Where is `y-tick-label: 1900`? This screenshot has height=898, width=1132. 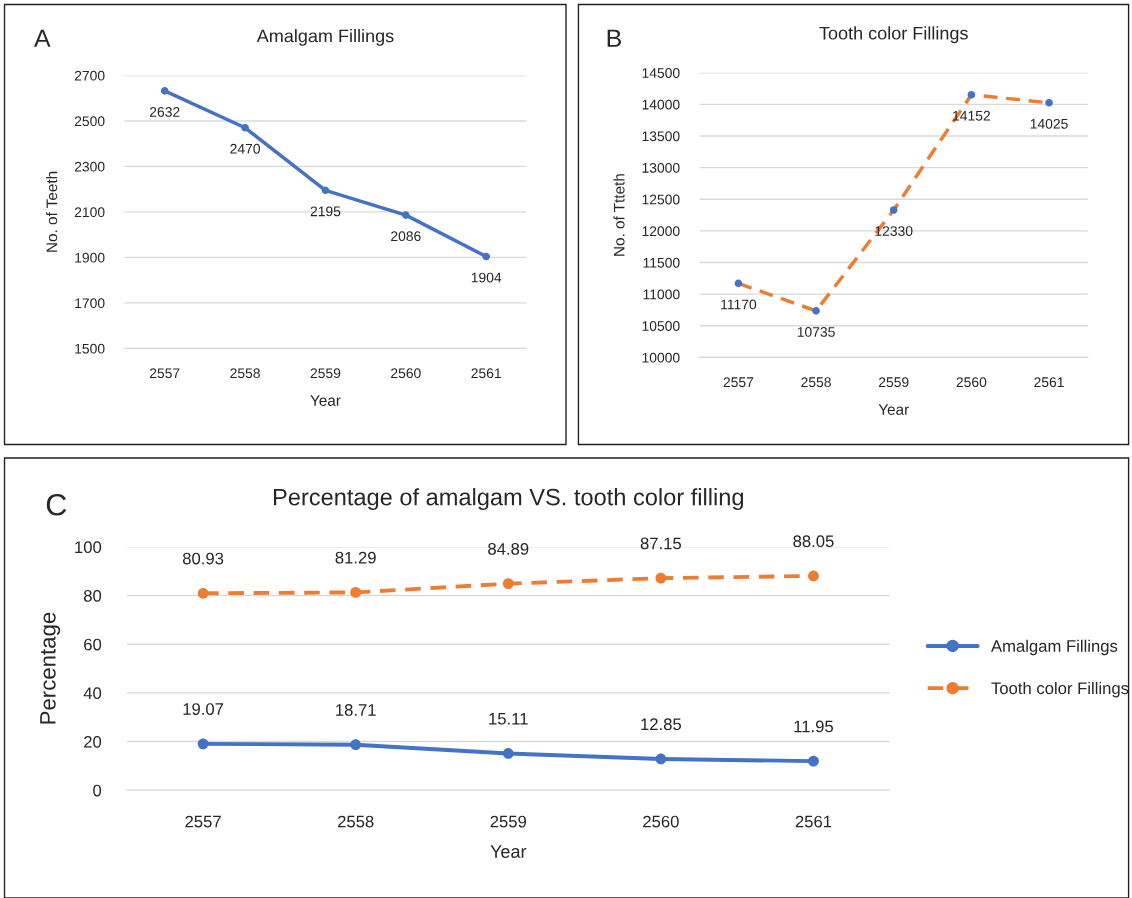 y-tick-label: 1900 is located at coordinates (90, 257).